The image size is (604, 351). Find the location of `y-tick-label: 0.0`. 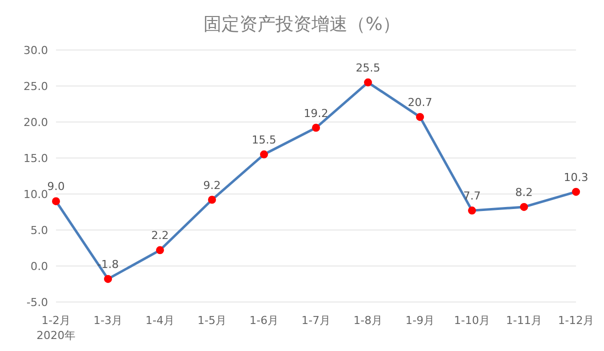

y-tick-label: 0.0 is located at coordinates (39, 266).